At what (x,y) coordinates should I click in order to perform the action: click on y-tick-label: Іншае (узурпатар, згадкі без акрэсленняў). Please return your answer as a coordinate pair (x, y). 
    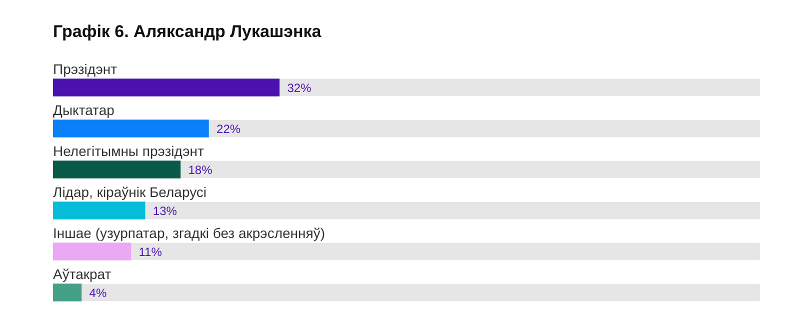
    Looking at the image, I should click on (189, 233).